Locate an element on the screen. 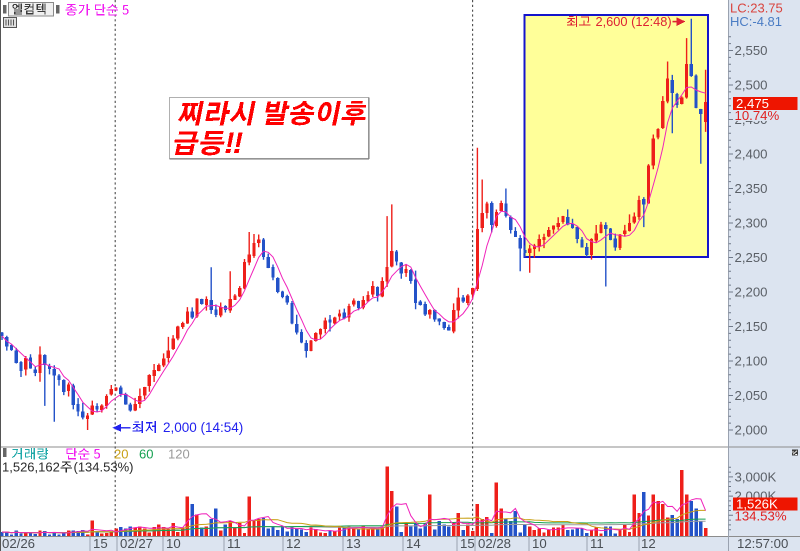  svg-text: 2,475 is located at coordinates (752, 103).